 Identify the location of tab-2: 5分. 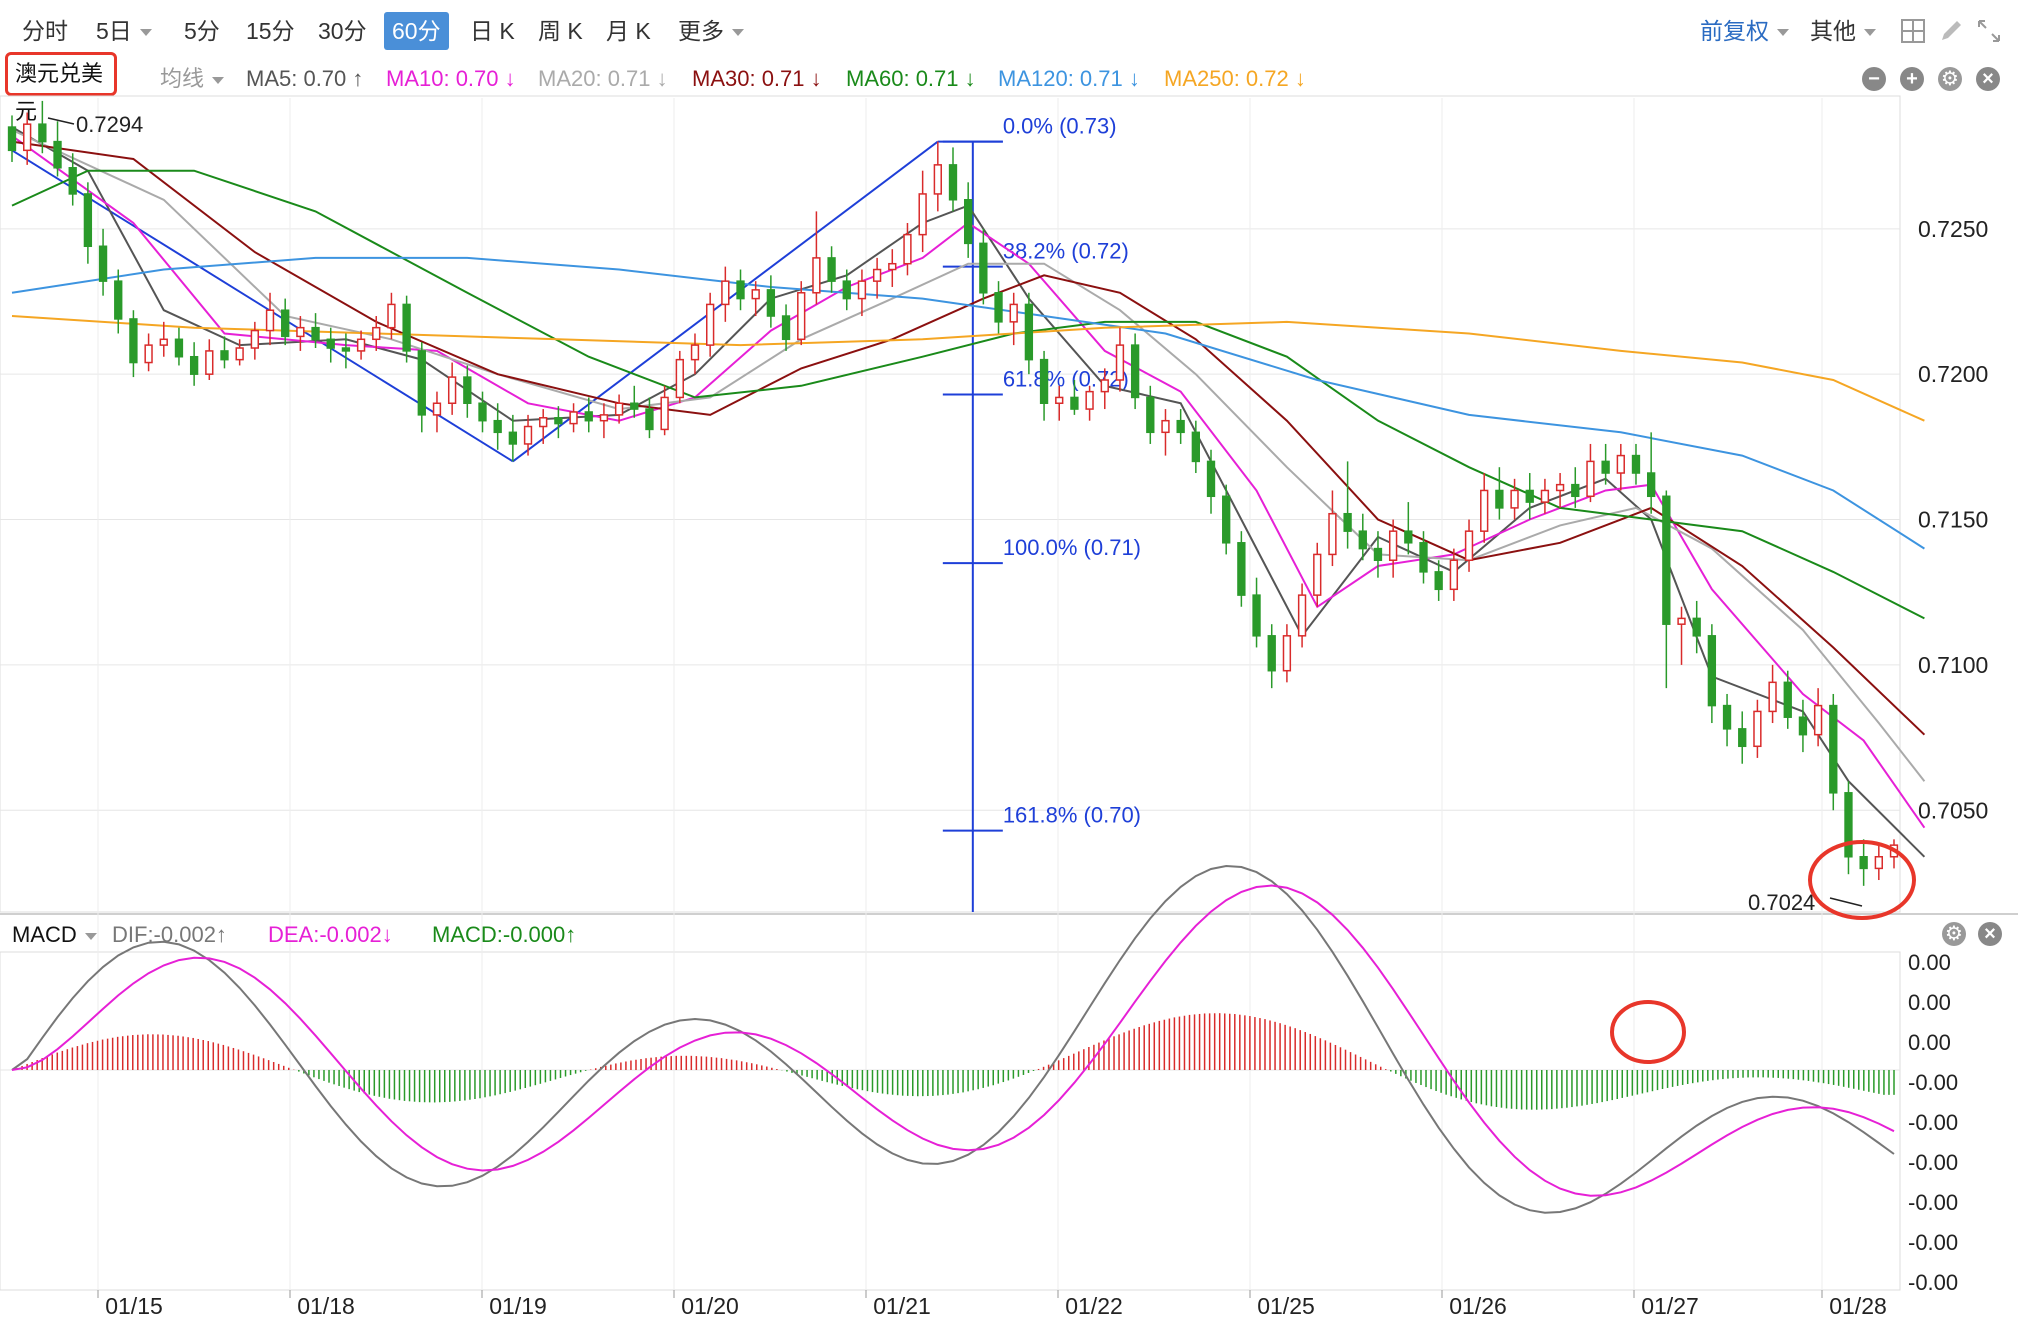
(202, 31).